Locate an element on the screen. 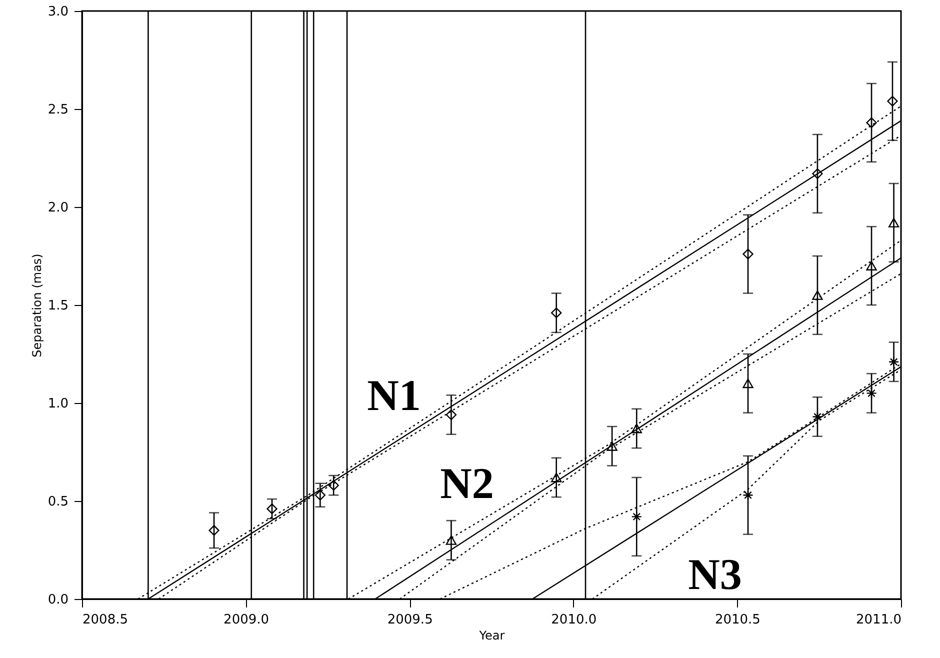  y-tick-label: 1.5 is located at coordinates (58, 306).